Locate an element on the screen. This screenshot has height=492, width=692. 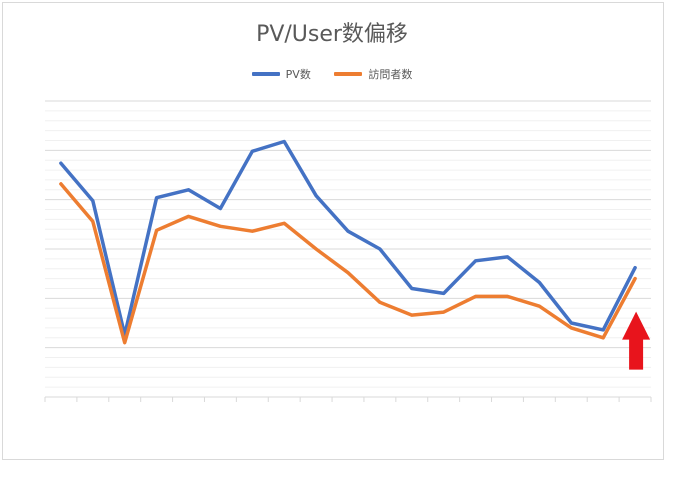
legend-item-pv: PV数 is located at coordinates (281, 74).